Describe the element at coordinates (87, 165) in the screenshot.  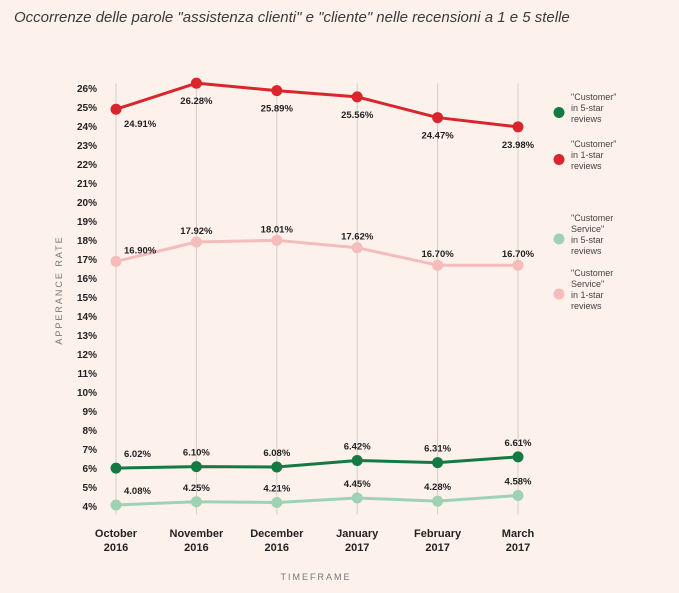
I see `y-tick-label: 22%` at that location.